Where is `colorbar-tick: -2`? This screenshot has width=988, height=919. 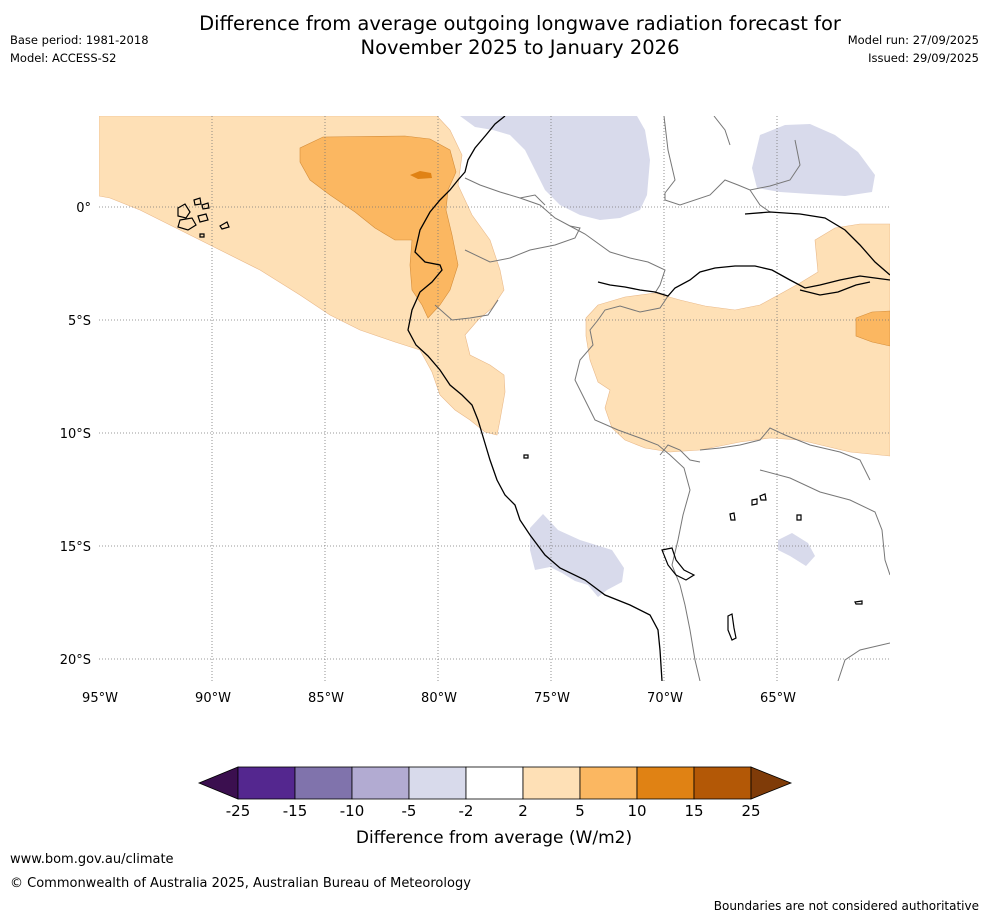 colorbar-tick: -2 is located at coordinates (466, 811).